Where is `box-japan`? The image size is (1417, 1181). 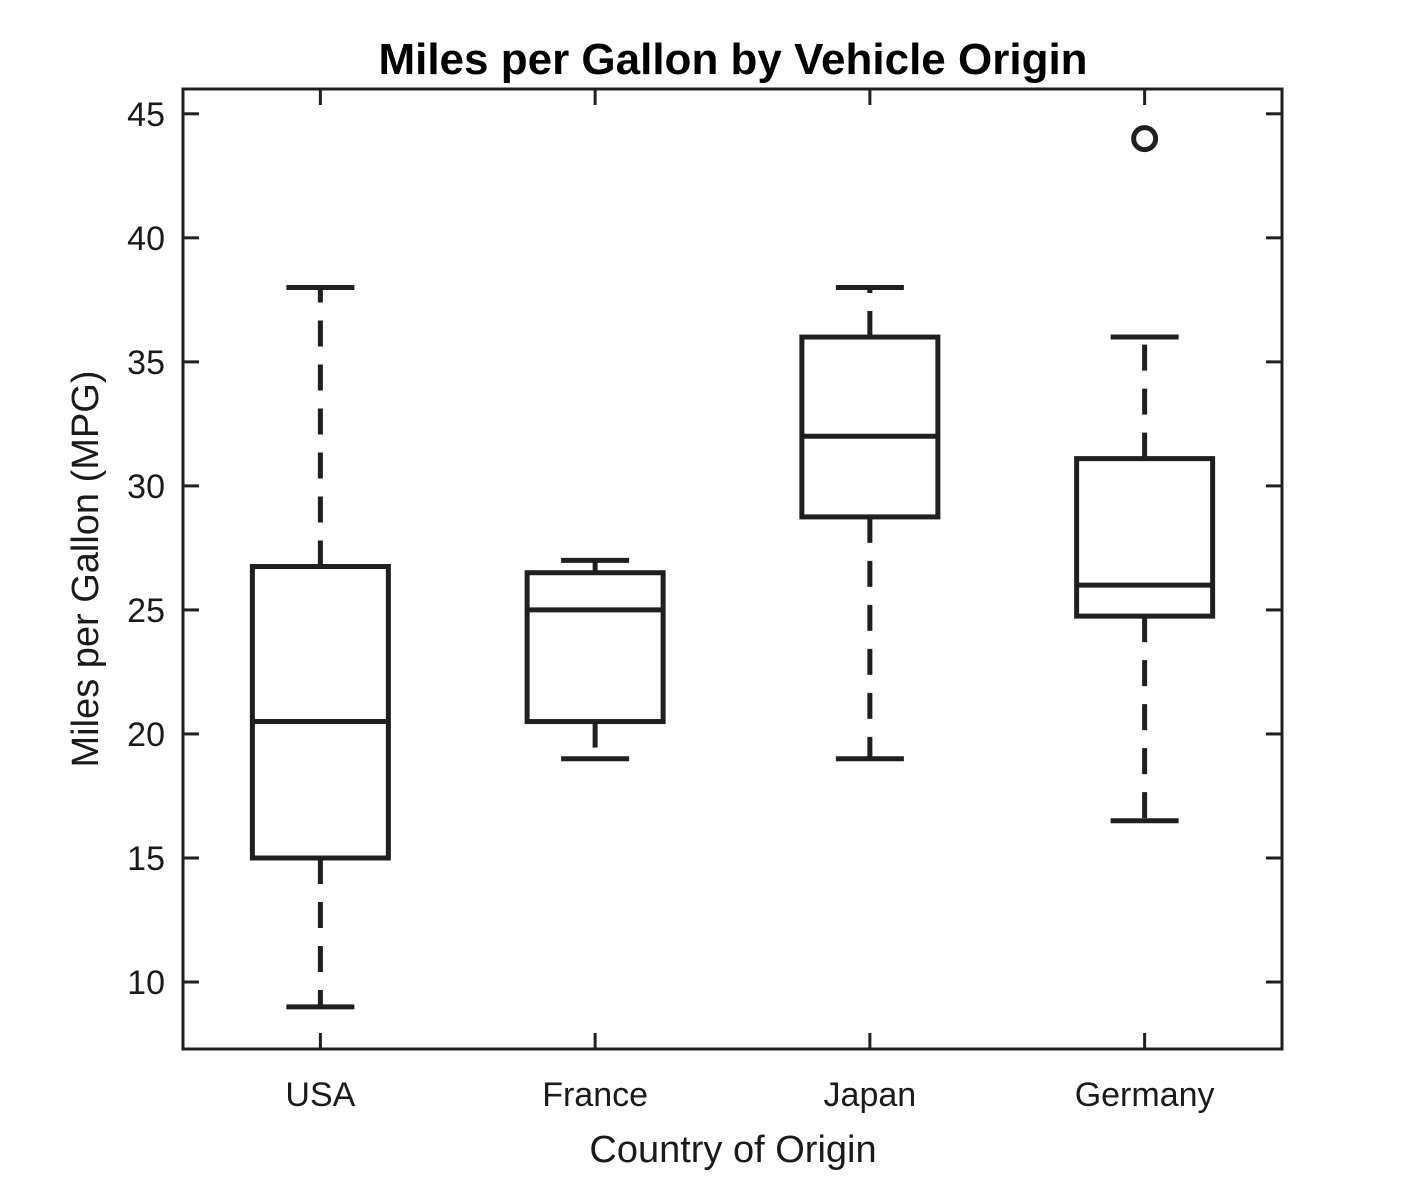 box-japan is located at coordinates (870, 523).